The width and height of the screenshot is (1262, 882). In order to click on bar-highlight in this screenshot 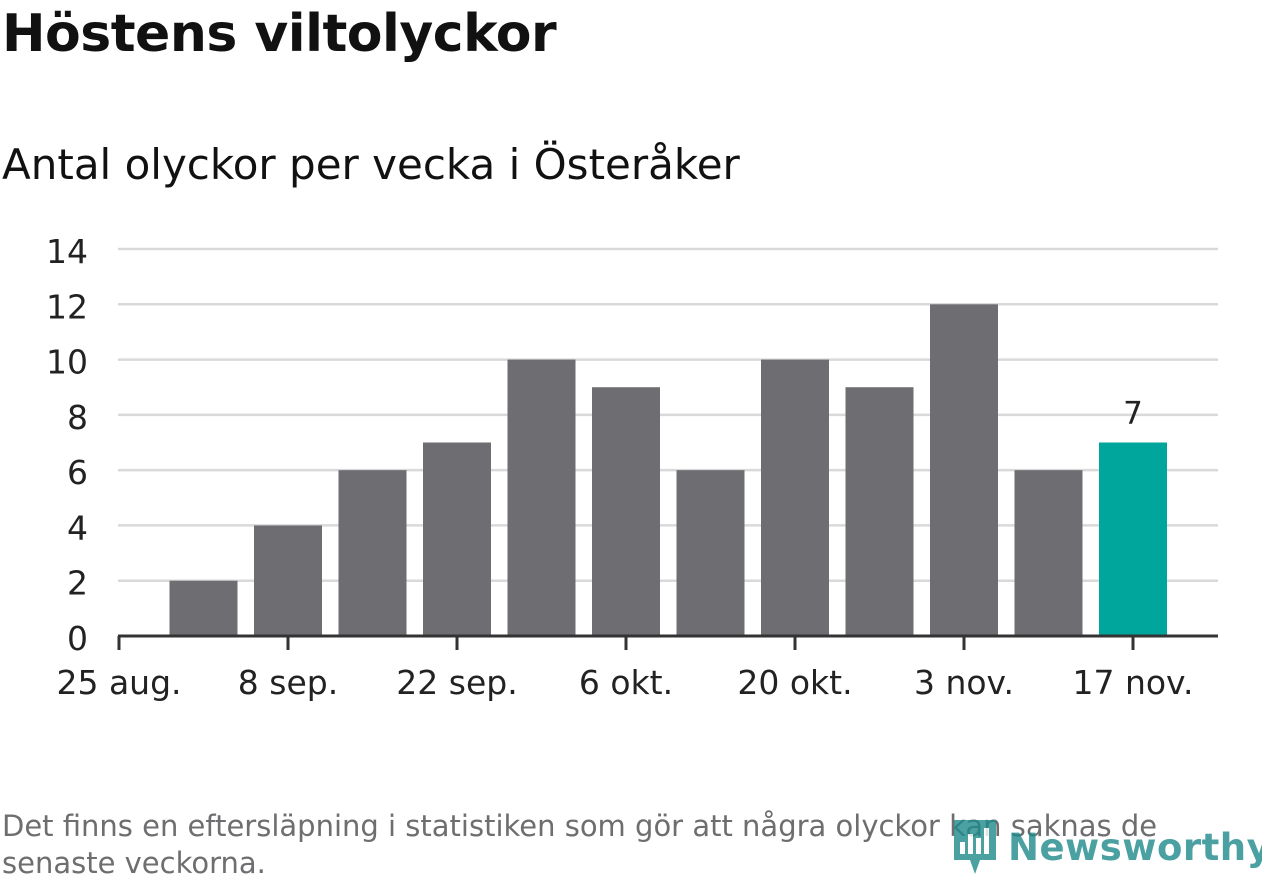, I will do `click(1133, 539)`.